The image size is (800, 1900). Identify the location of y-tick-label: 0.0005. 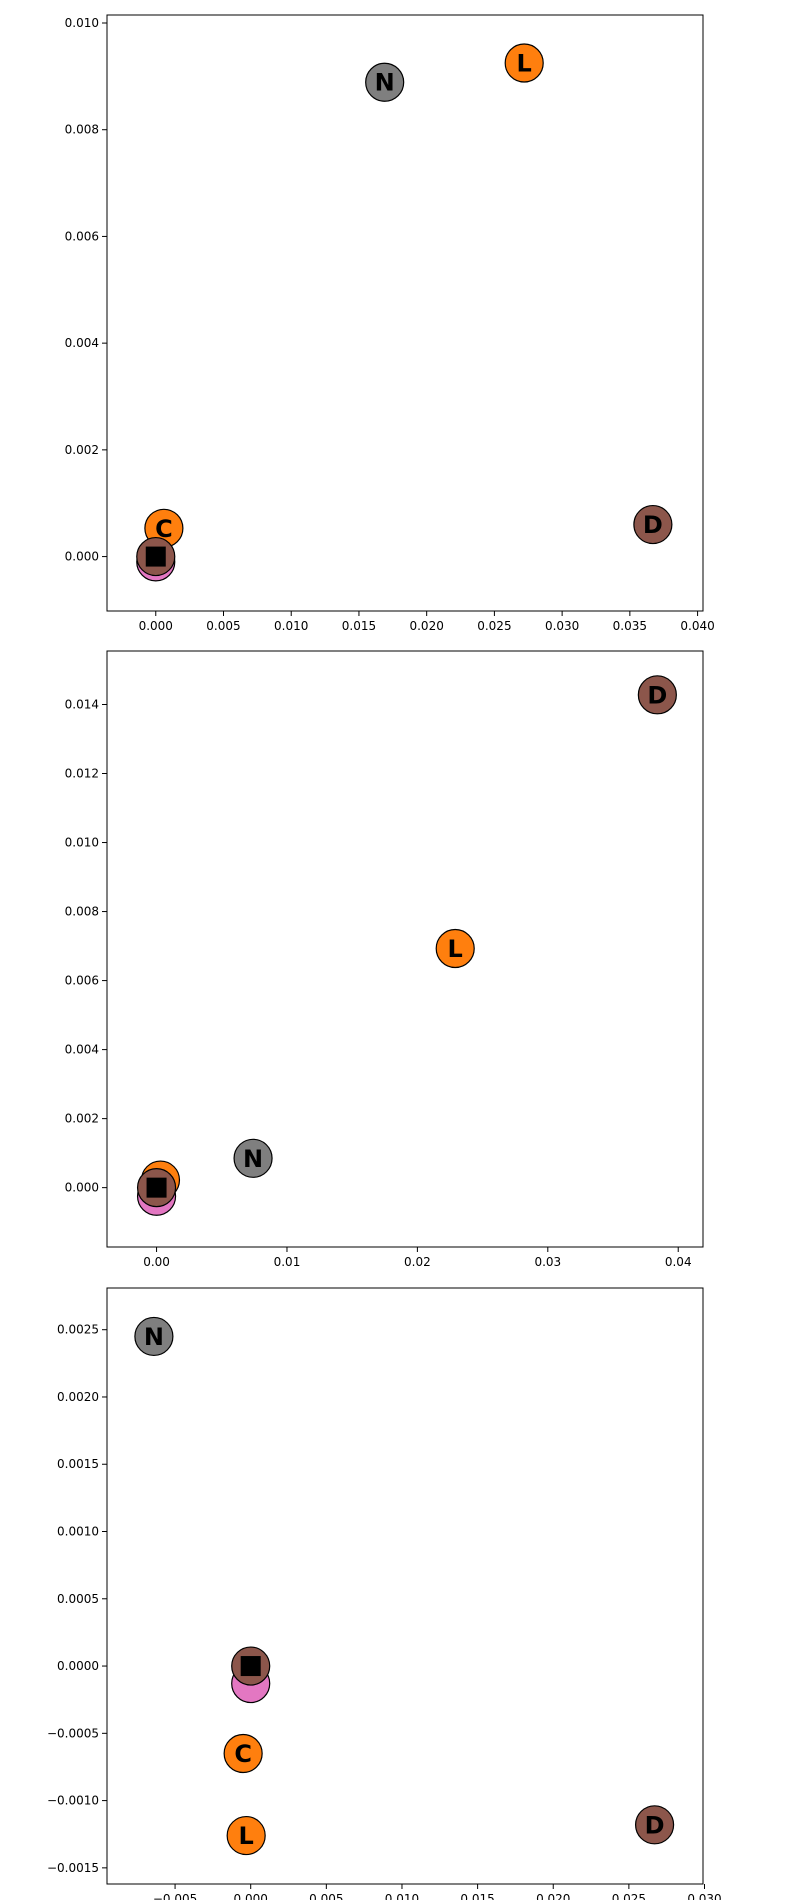
(78, 1599).